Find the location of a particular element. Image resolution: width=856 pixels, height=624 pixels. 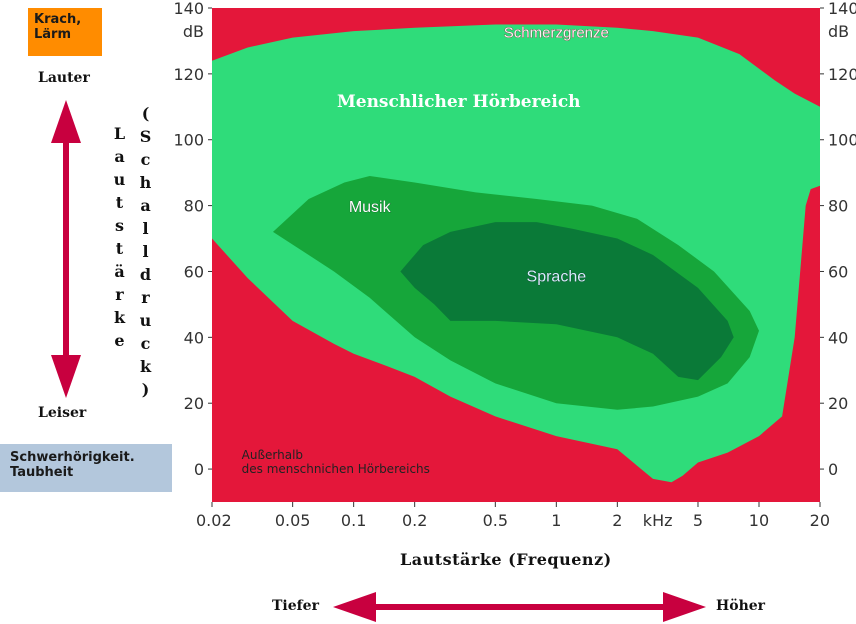

region-label-3: Sprache is located at coordinates (557, 276).